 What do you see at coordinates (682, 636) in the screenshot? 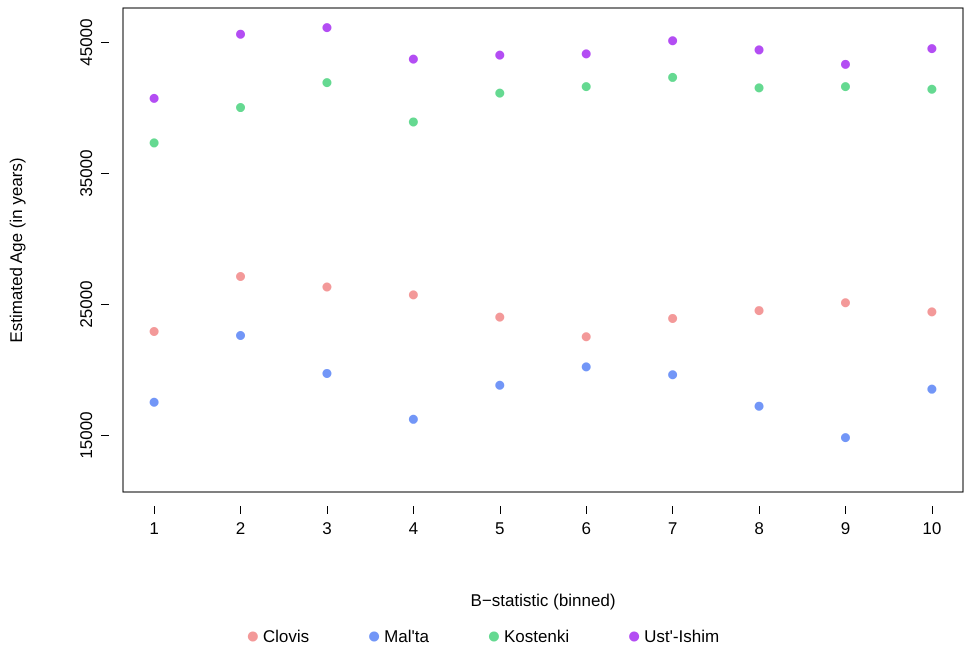
I see `legend-label: Ust'-Ishim` at bounding box center [682, 636].